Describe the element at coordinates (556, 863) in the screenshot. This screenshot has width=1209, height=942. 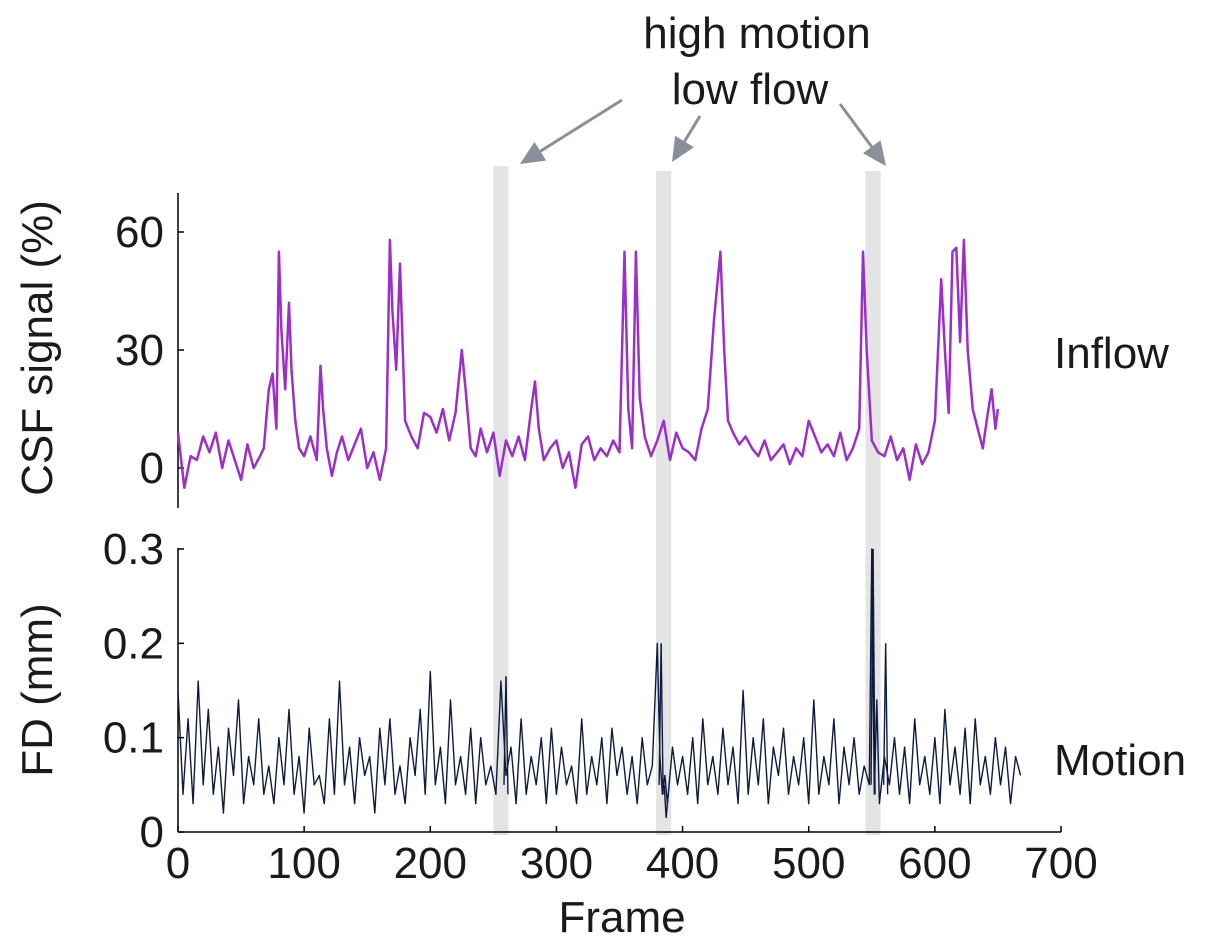
I see `x-tick-label: 300` at that location.